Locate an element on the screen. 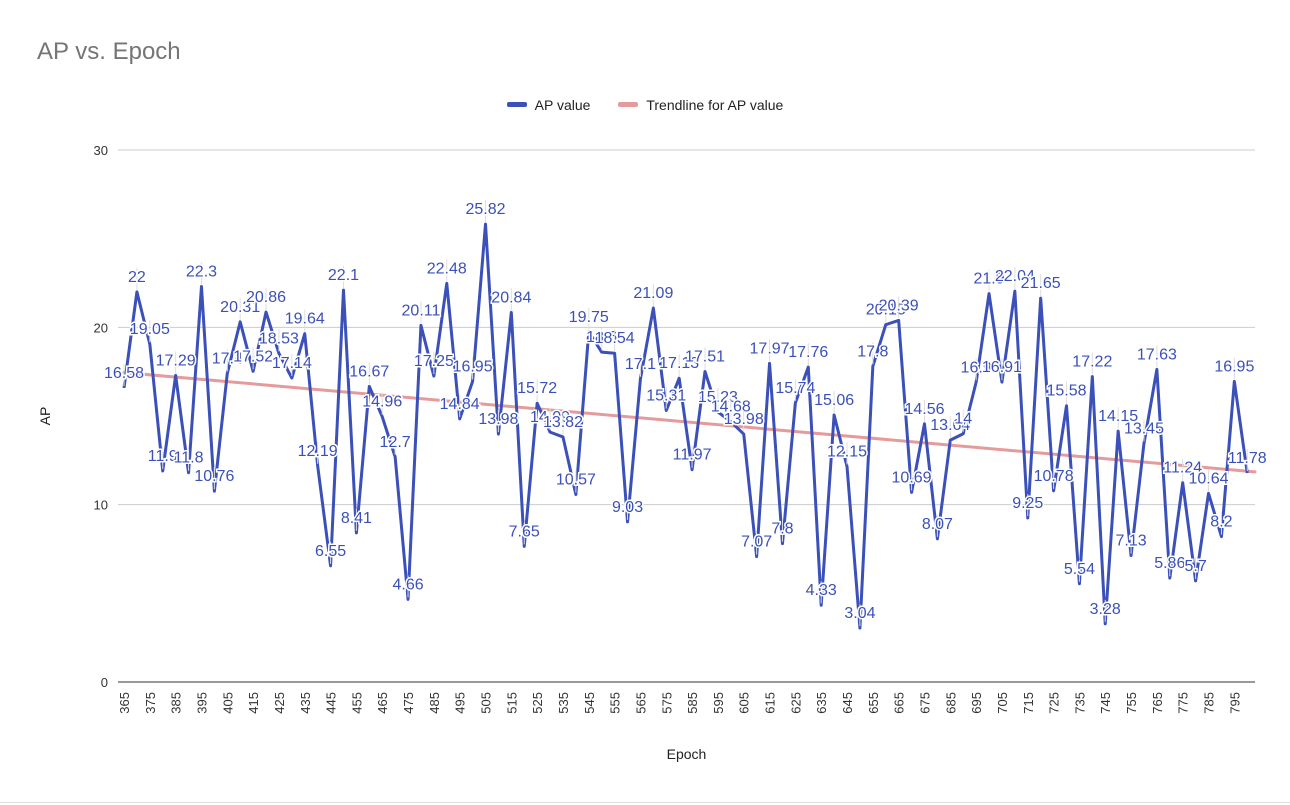 This screenshot has width=1290, height=805. data-label: 17.51 is located at coordinates (705, 356).